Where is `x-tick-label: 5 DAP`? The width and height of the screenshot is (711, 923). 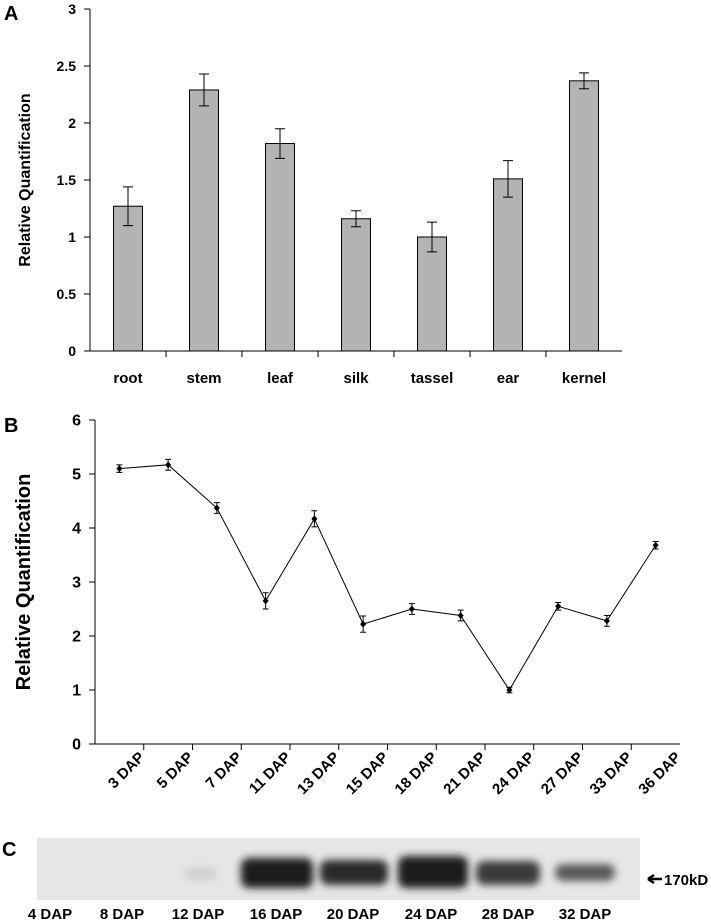
x-tick-label: 5 DAP is located at coordinates (175, 770).